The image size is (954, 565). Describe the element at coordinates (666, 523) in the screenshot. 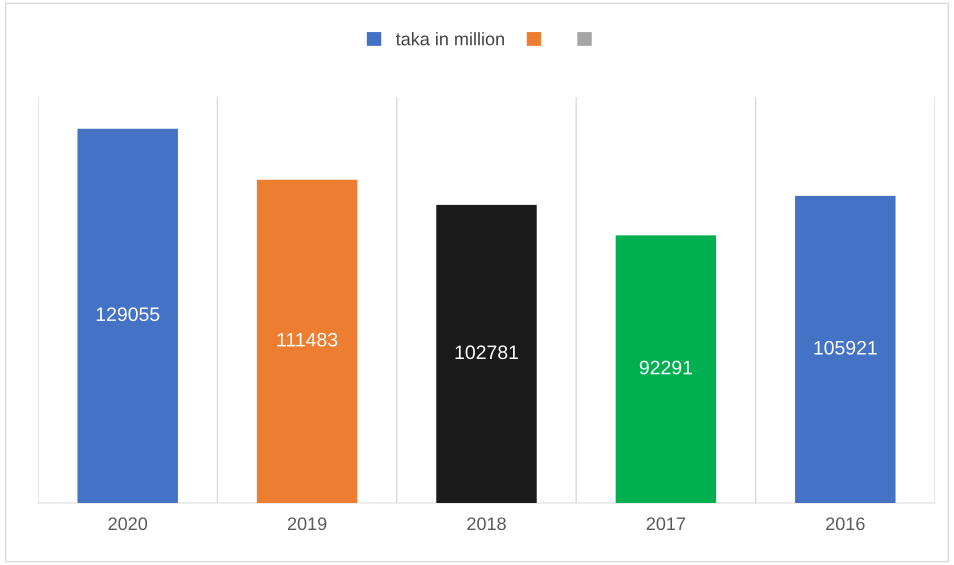

I see `x-tick-label: 2017` at that location.